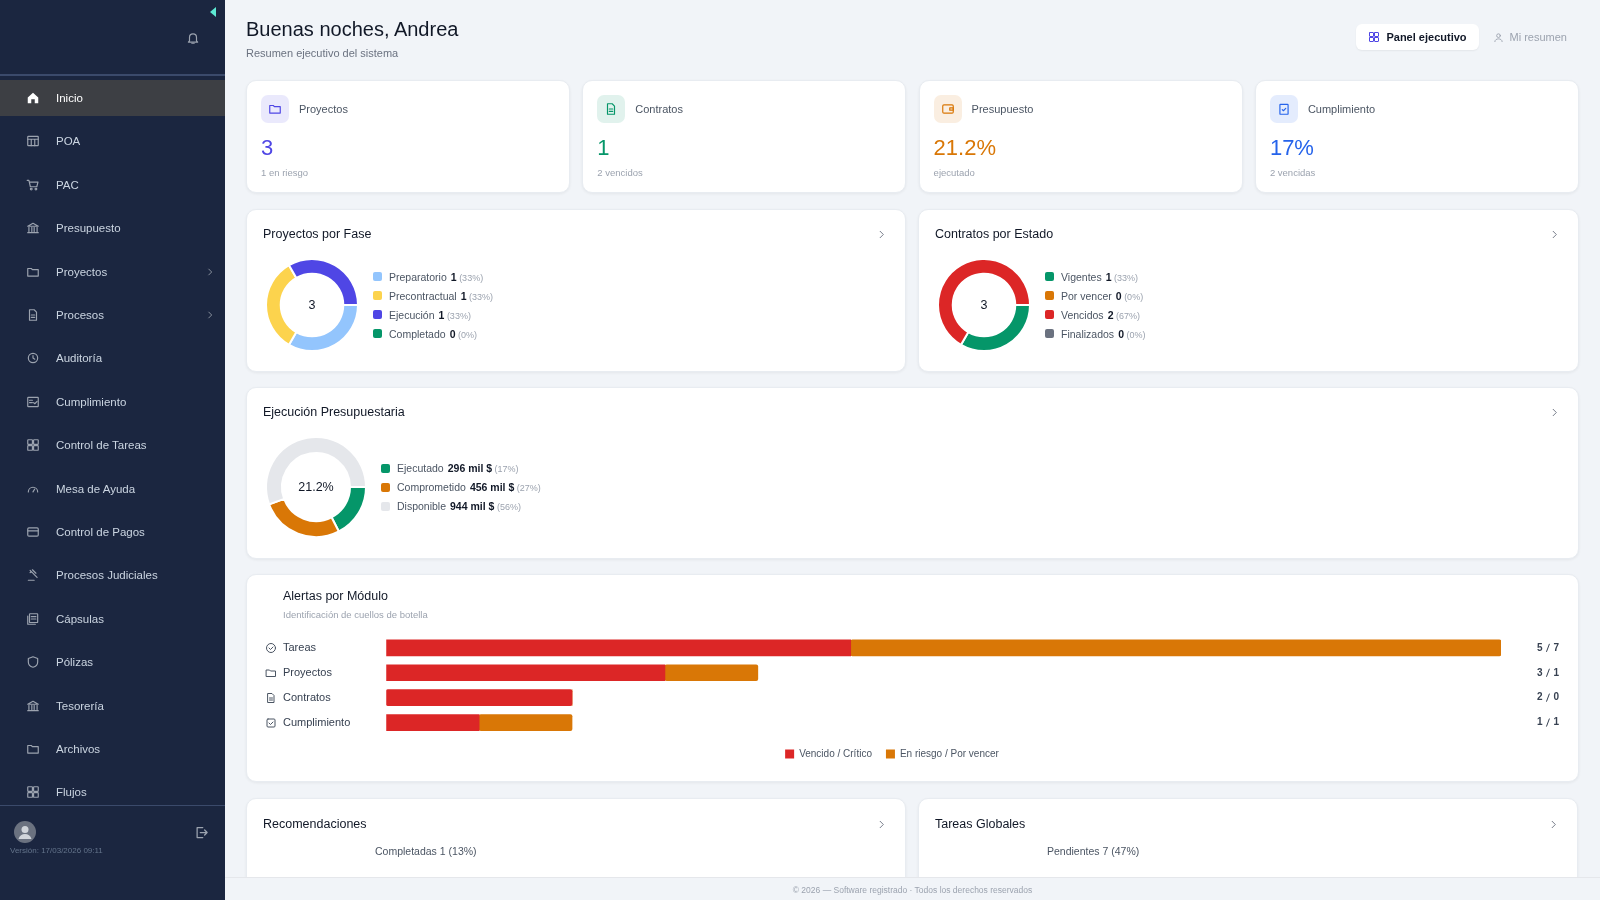 This screenshot has height=900, width=1600. What do you see at coordinates (1088, 333) in the screenshot?
I see `legend-label: Finalizados` at bounding box center [1088, 333].